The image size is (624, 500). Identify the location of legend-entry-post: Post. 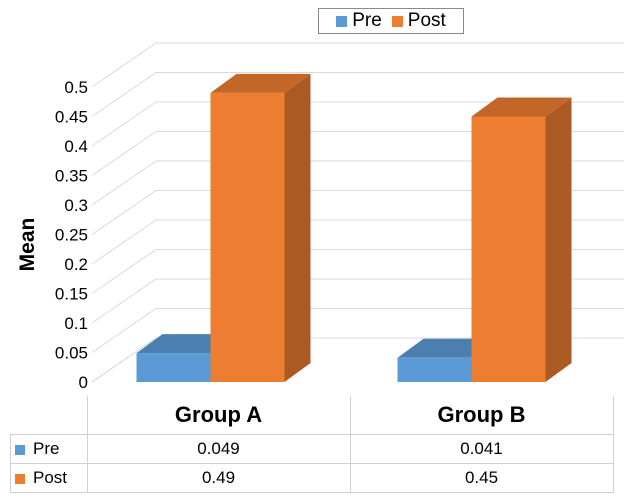
(418, 21).